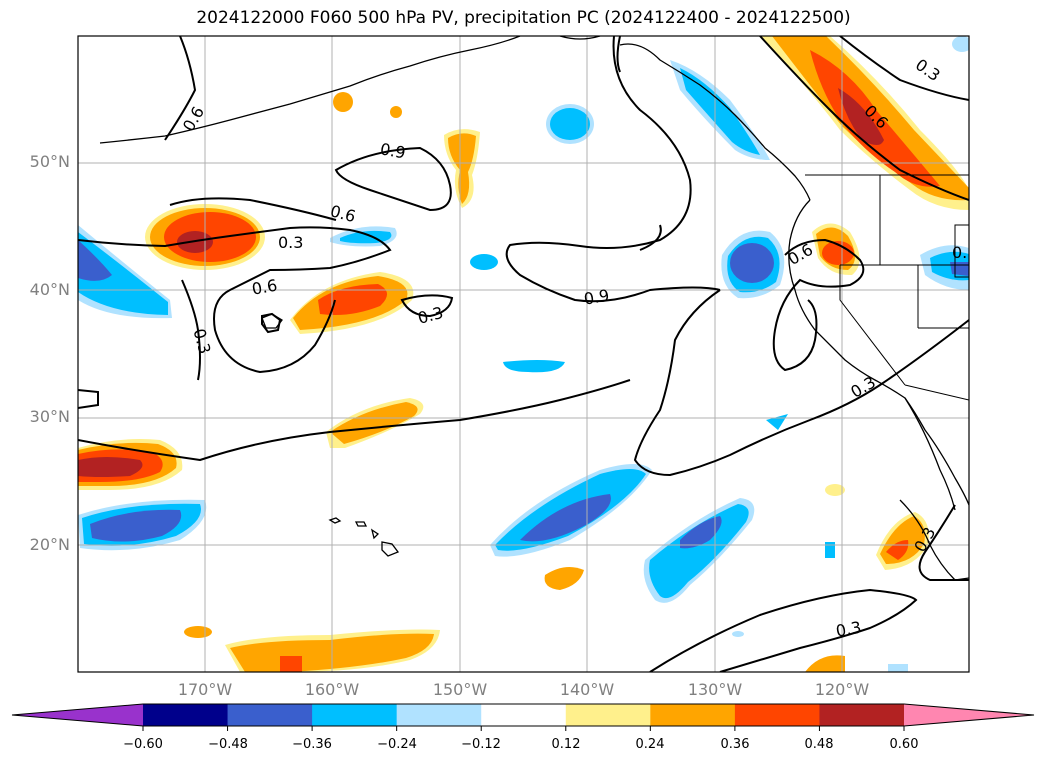 This screenshot has width=1047, height=765. Describe the element at coordinates (312, 744) in the screenshot. I see `colorbar-label: −0.36` at that location.